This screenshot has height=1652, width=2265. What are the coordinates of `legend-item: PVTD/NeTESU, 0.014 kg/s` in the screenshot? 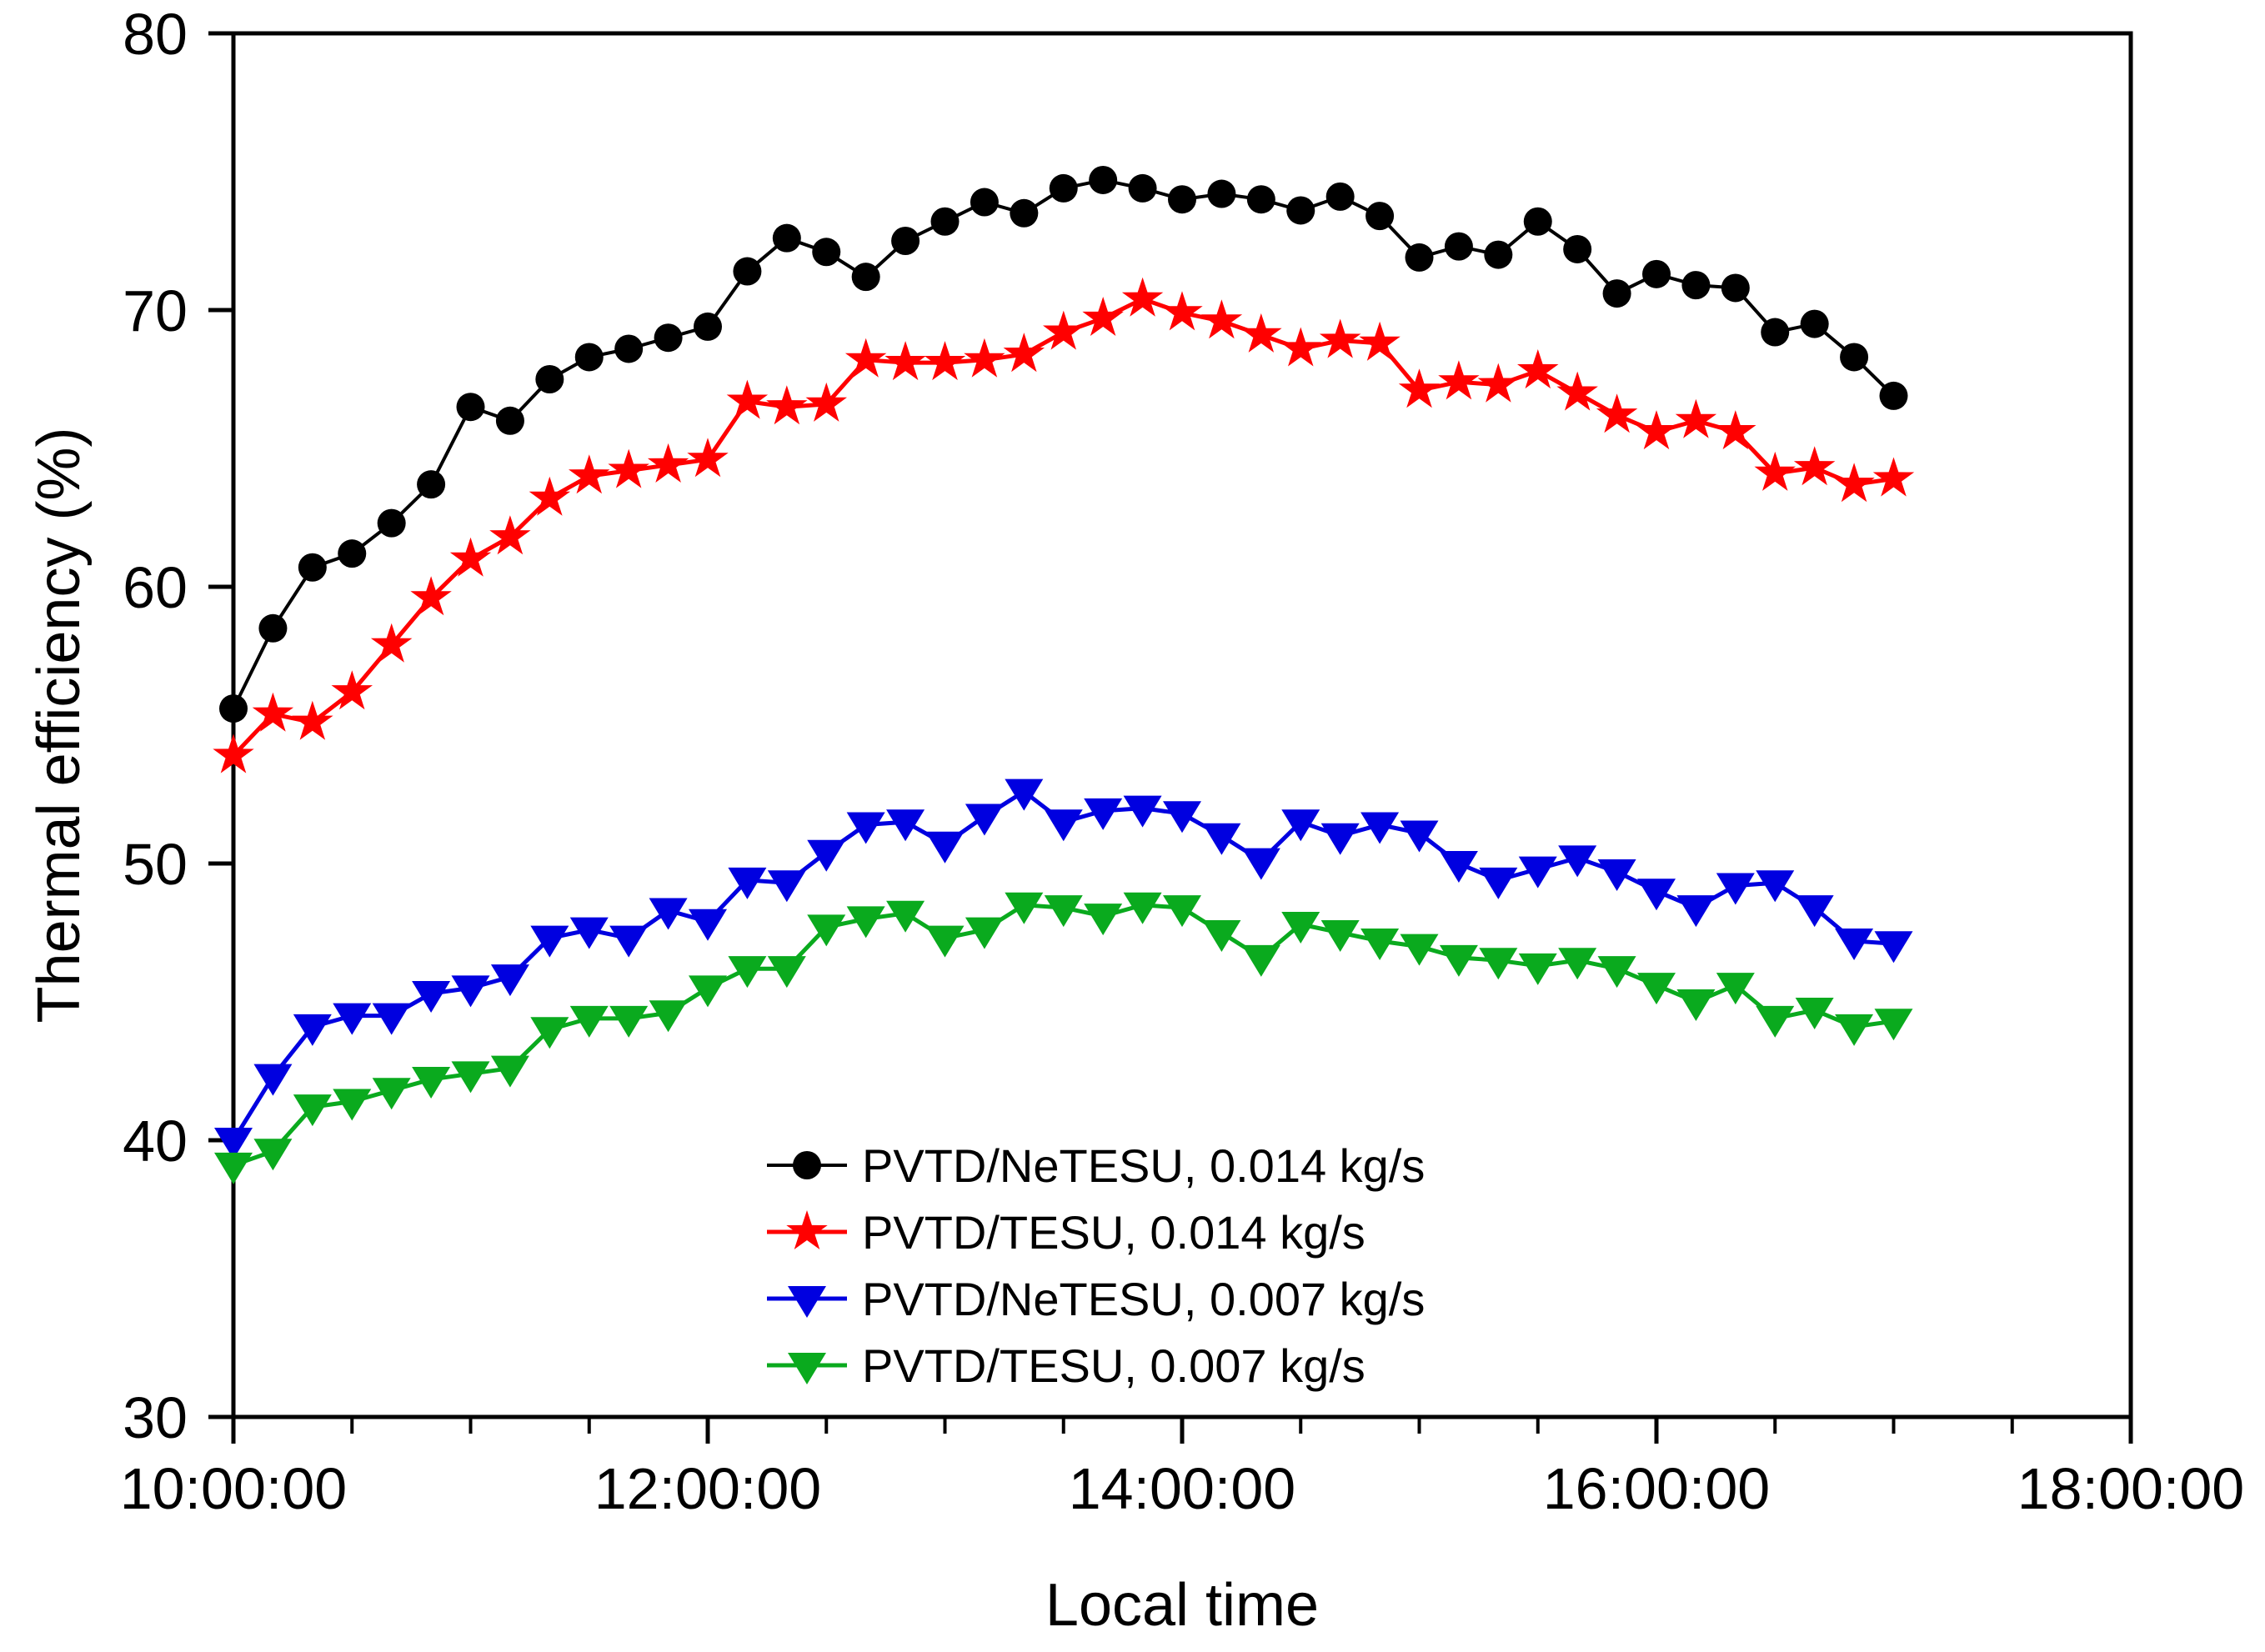 It's located at (1096, 1165).